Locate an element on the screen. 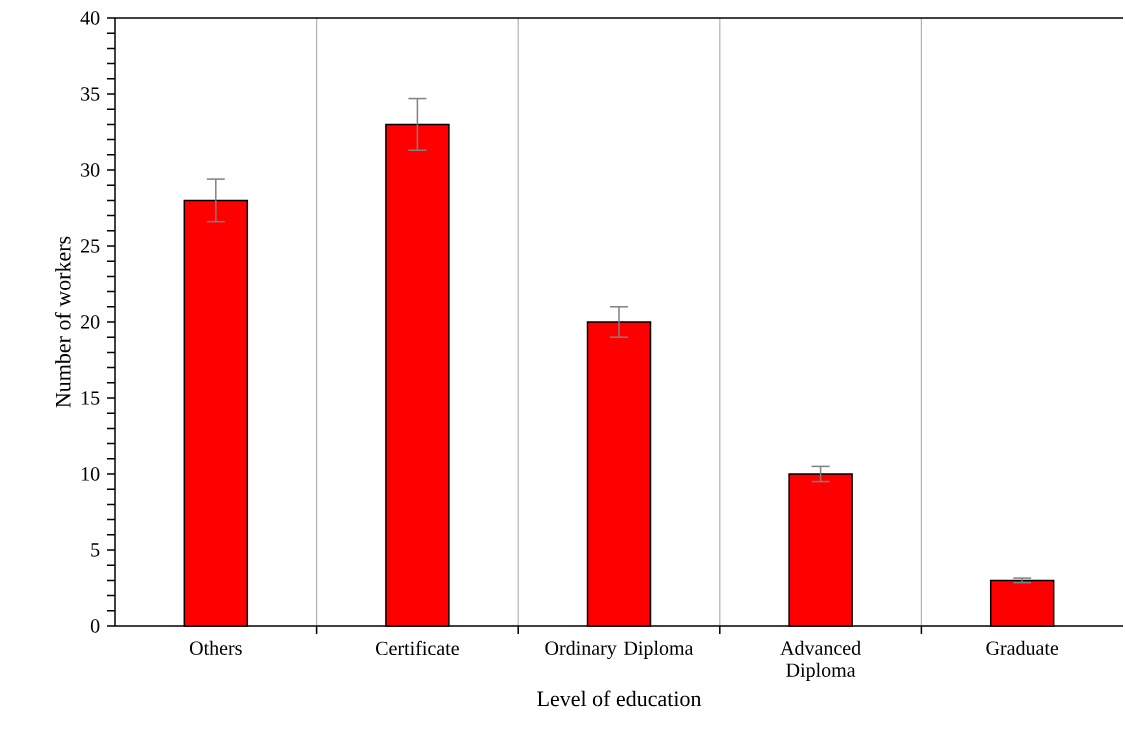 This screenshot has width=1125, height=735. y-tick-label: 15 is located at coordinates (90, 398).